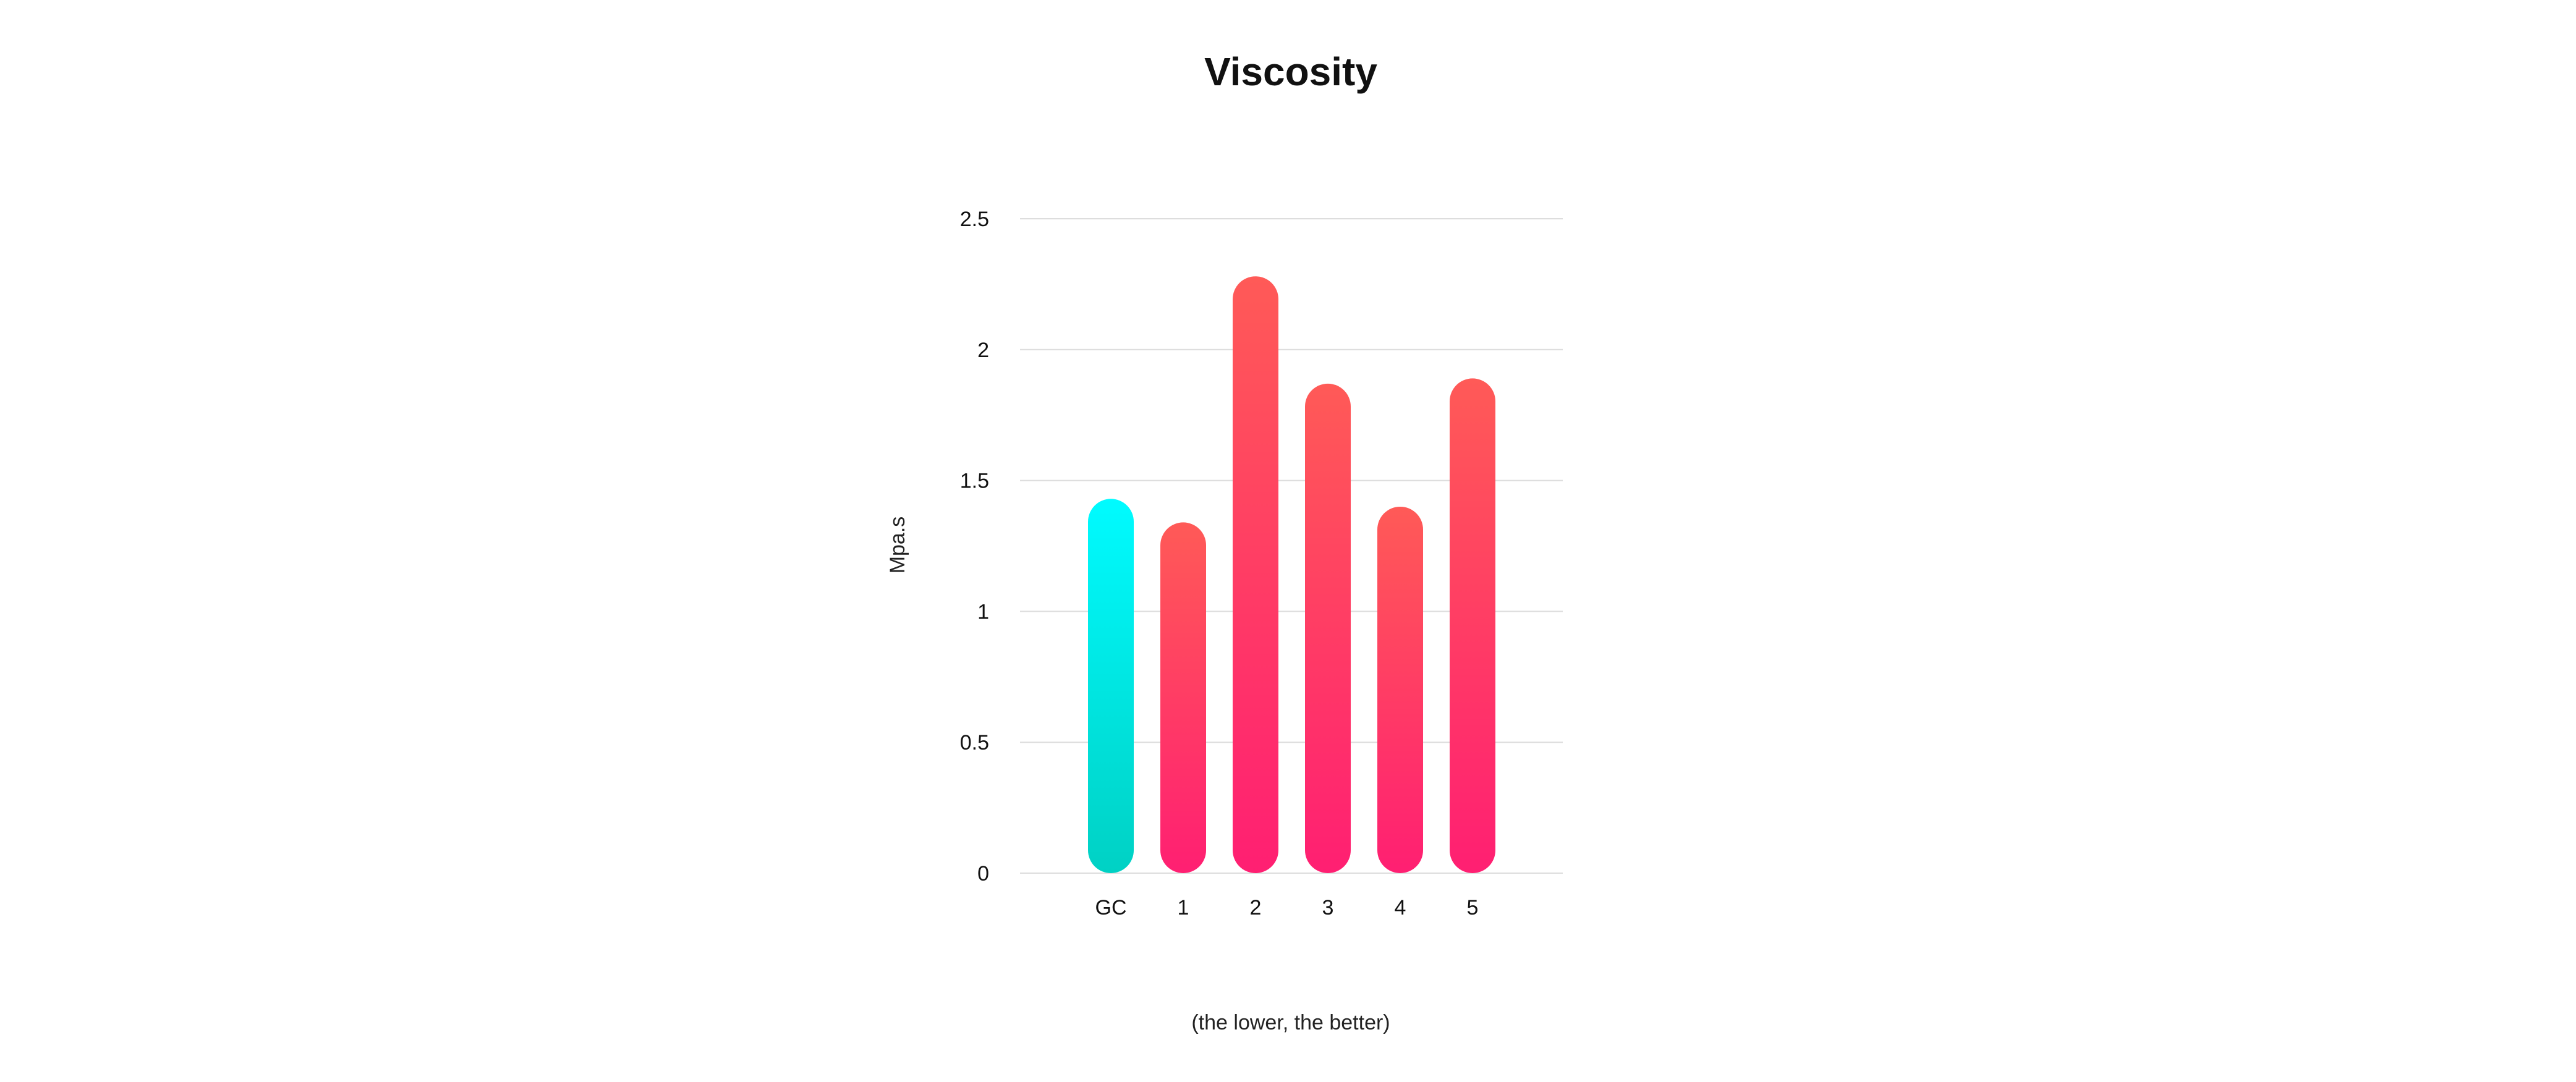  Describe the element at coordinates (1256, 907) in the screenshot. I see `x-tick-label: 2` at that location.